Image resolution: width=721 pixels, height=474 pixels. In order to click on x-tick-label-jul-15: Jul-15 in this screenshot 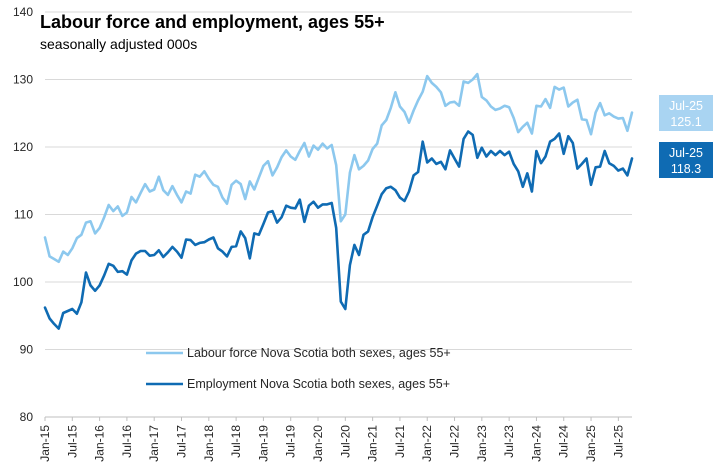, I will do `click(72, 441)`.